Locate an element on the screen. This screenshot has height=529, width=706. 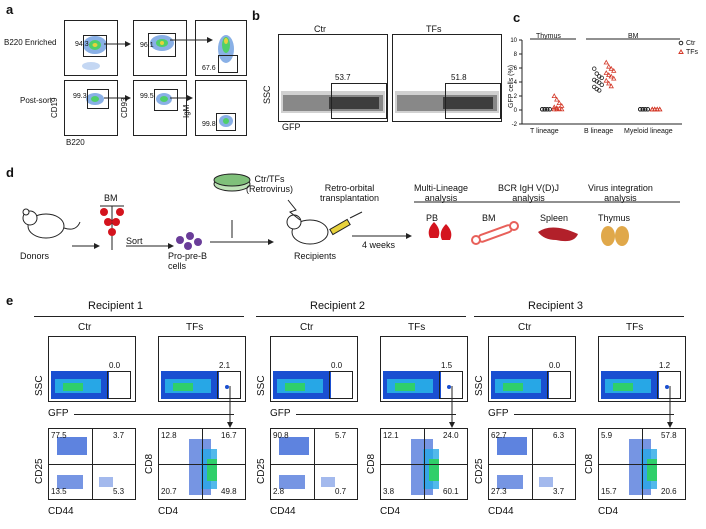
q-cd8-ur: 16.7 is located at coordinates (229, 435).